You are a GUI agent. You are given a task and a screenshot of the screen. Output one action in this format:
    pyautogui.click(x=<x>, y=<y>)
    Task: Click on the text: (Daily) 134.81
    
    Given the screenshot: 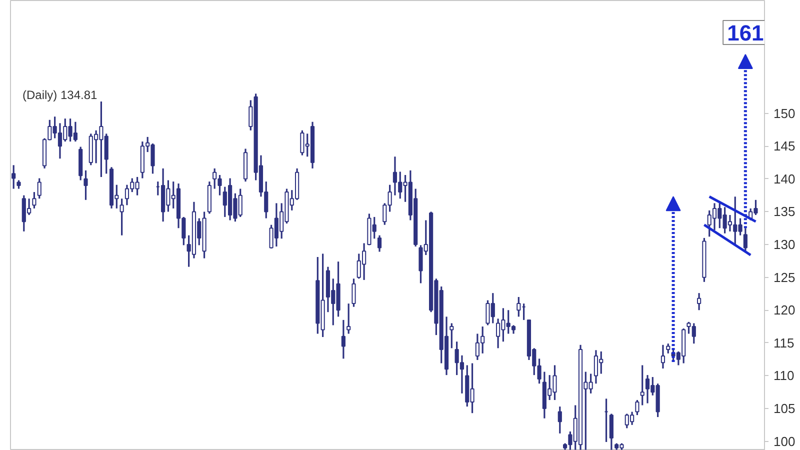 What is the action you would take?
    pyautogui.click(x=60, y=95)
    